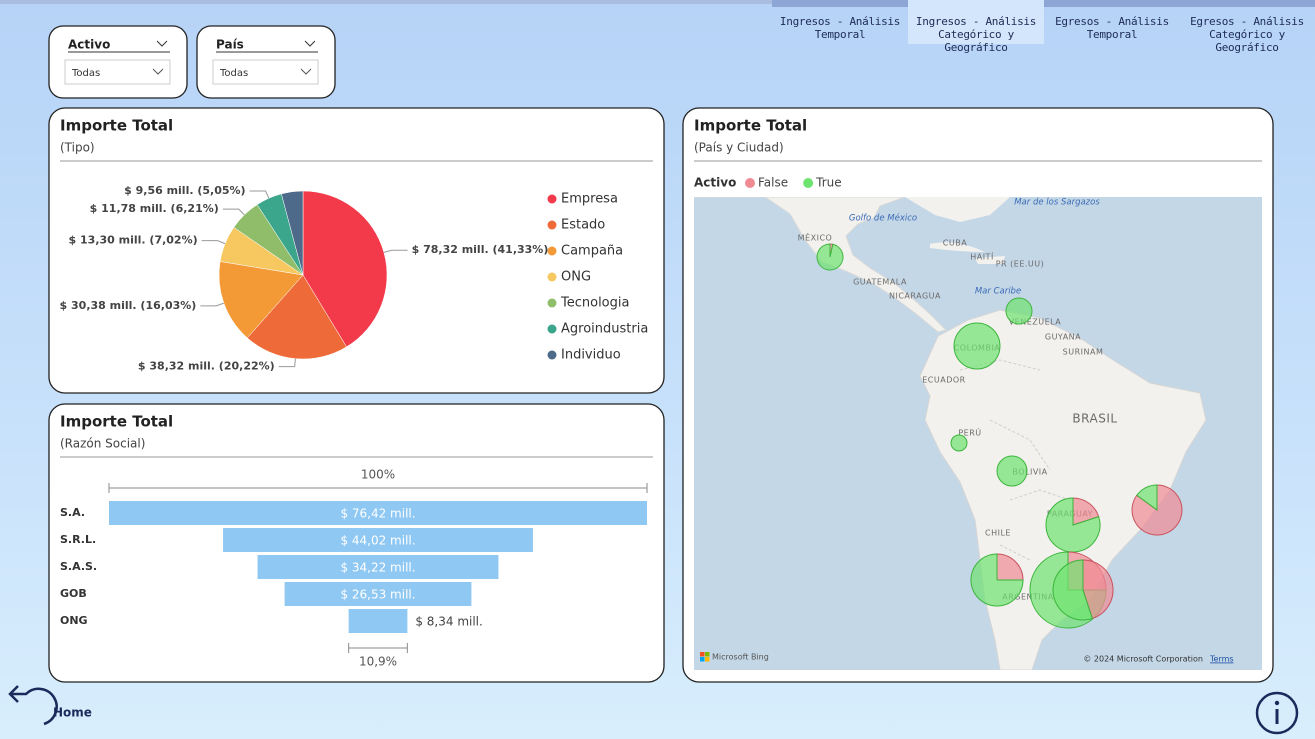 This screenshot has height=739, width=1315. Describe the element at coordinates (1028, 597) in the screenshot. I see `map-label: ARGENTINA` at that location.